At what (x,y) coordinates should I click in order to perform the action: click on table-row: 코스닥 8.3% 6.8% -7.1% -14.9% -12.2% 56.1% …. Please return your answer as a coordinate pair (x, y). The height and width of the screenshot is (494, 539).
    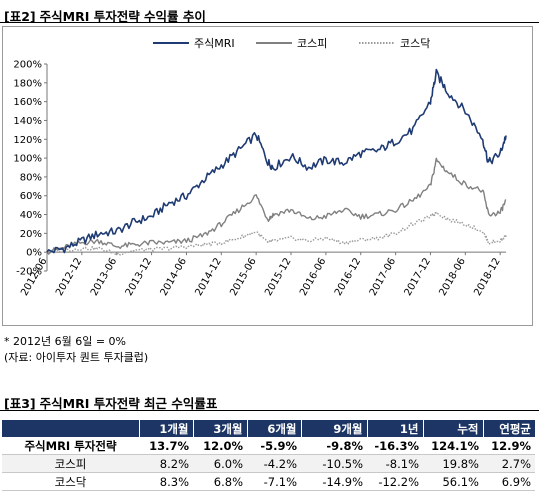
    Looking at the image, I should click on (268, 481).